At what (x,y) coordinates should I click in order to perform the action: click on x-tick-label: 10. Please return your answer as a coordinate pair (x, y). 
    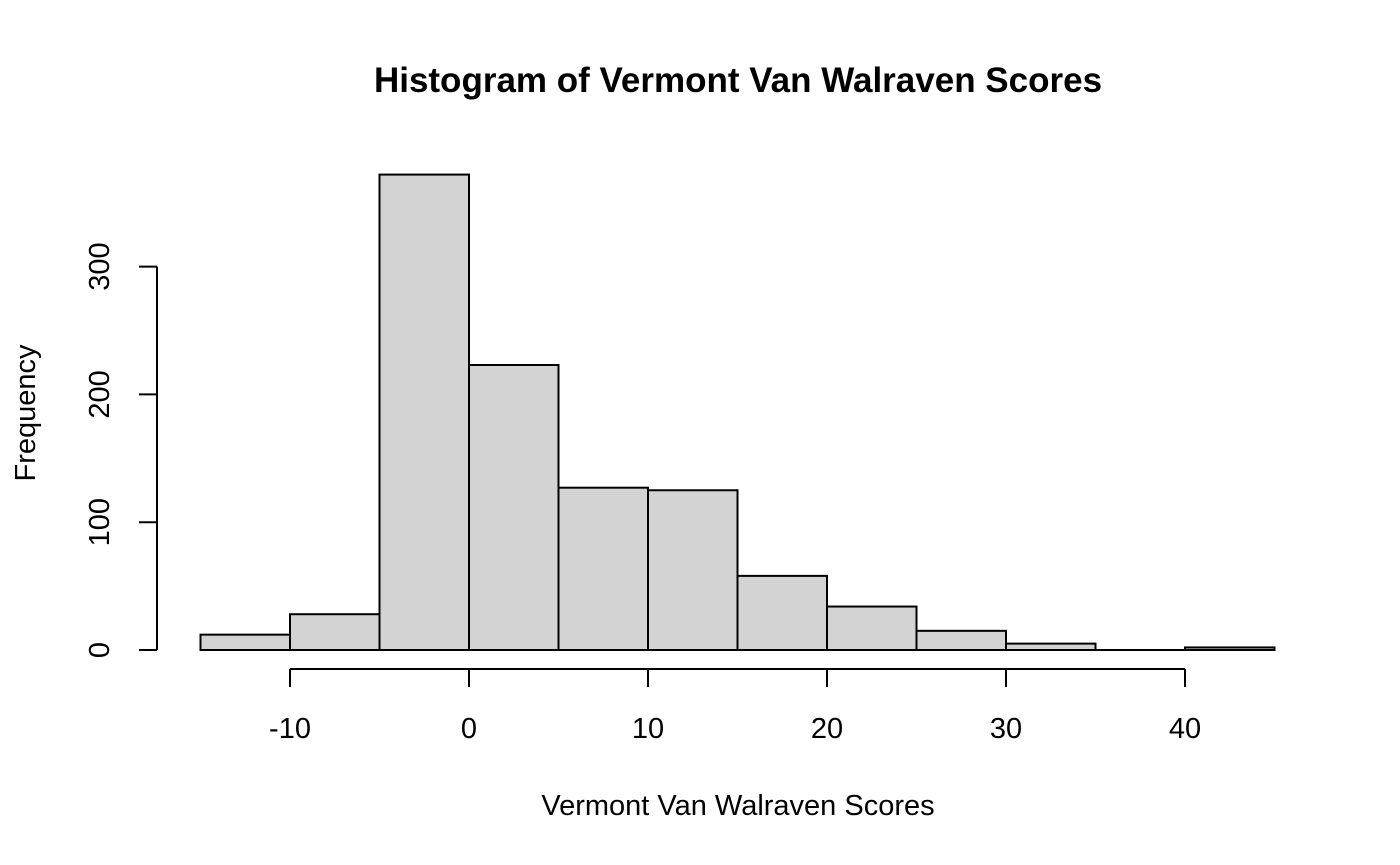
    Looking at the image, I should click on (648, 729).